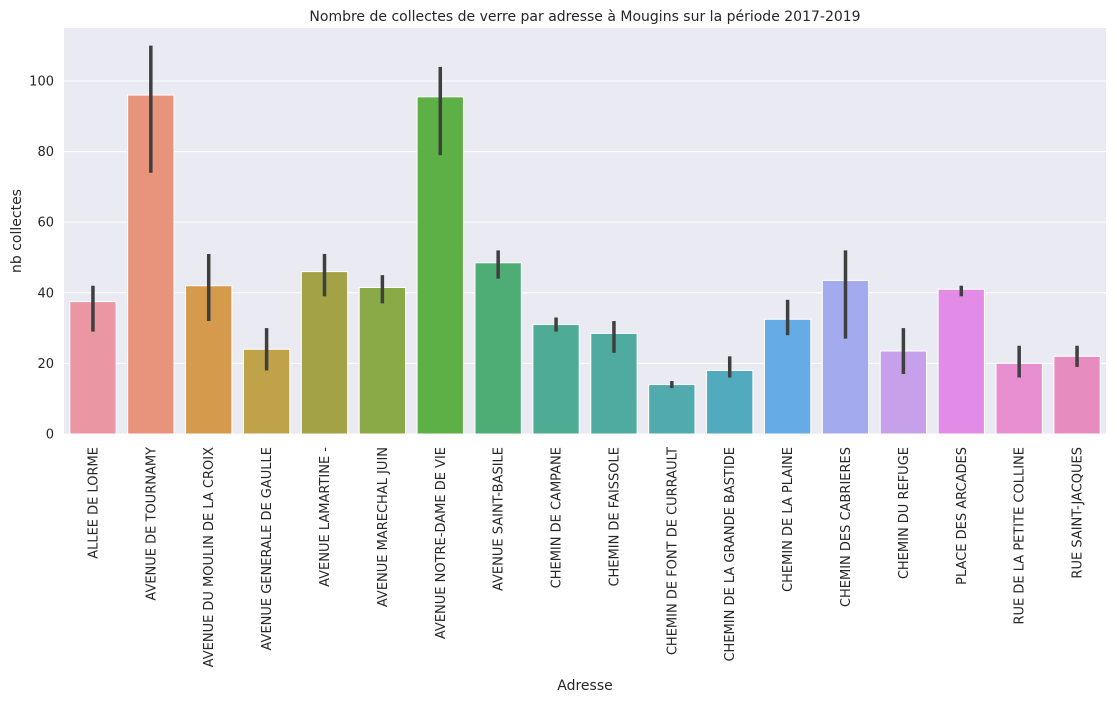 The height and width of the screenshot is (701, 1118). I want to click on y-tick-label: 80, so click(45, 152).